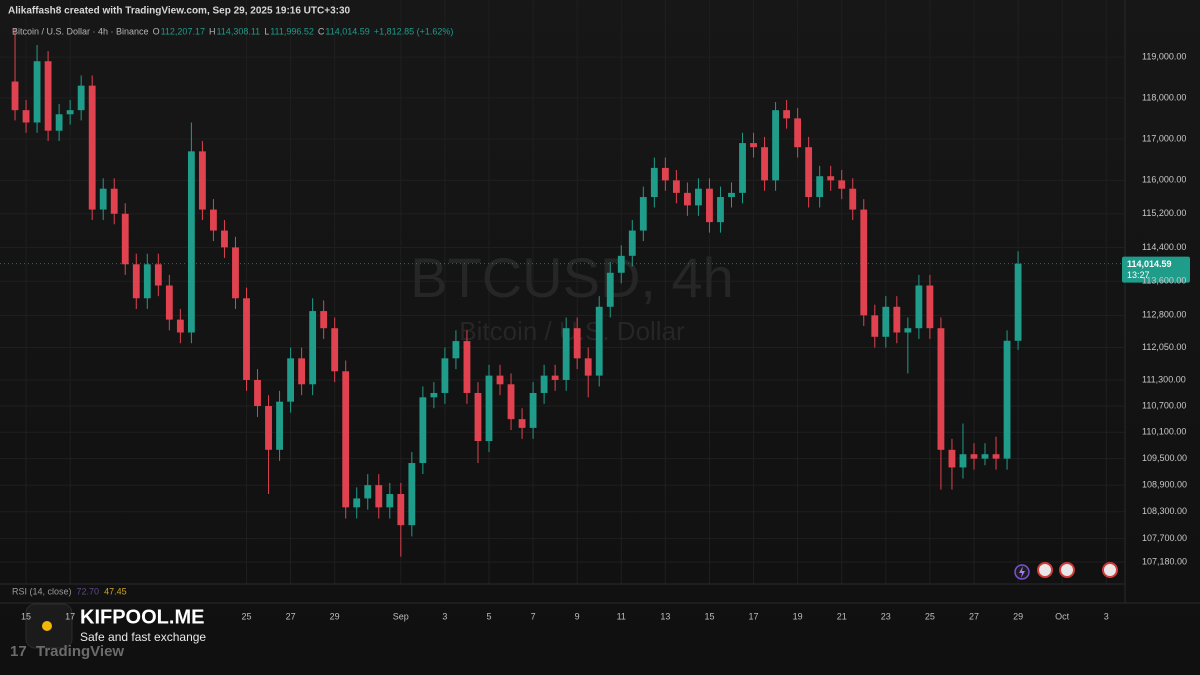 Image resolution: width=1200 pixels, height=675 pixels. I want to click on x-tick-label: 5, so click(488, 616).